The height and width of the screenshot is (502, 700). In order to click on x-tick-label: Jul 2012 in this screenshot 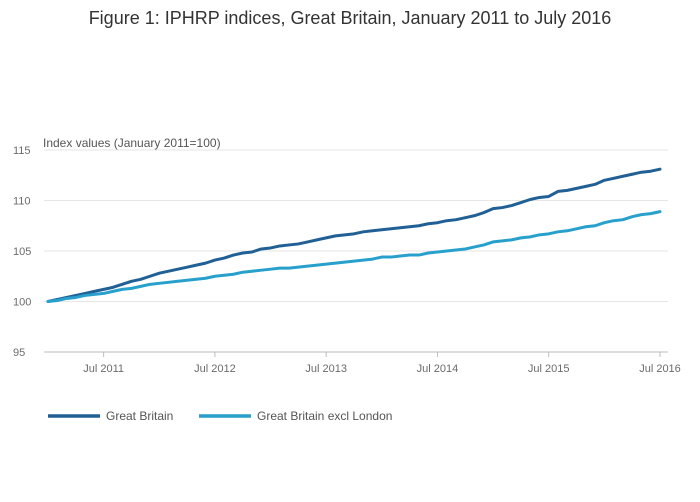, I will do `click(215, 369)`.